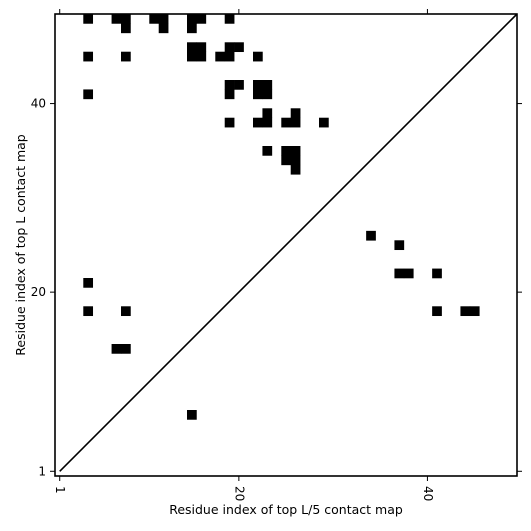 The height and width of the screenshot is (531, 531). I want to click on y-tick-label-40: 40, so click(38, 104).